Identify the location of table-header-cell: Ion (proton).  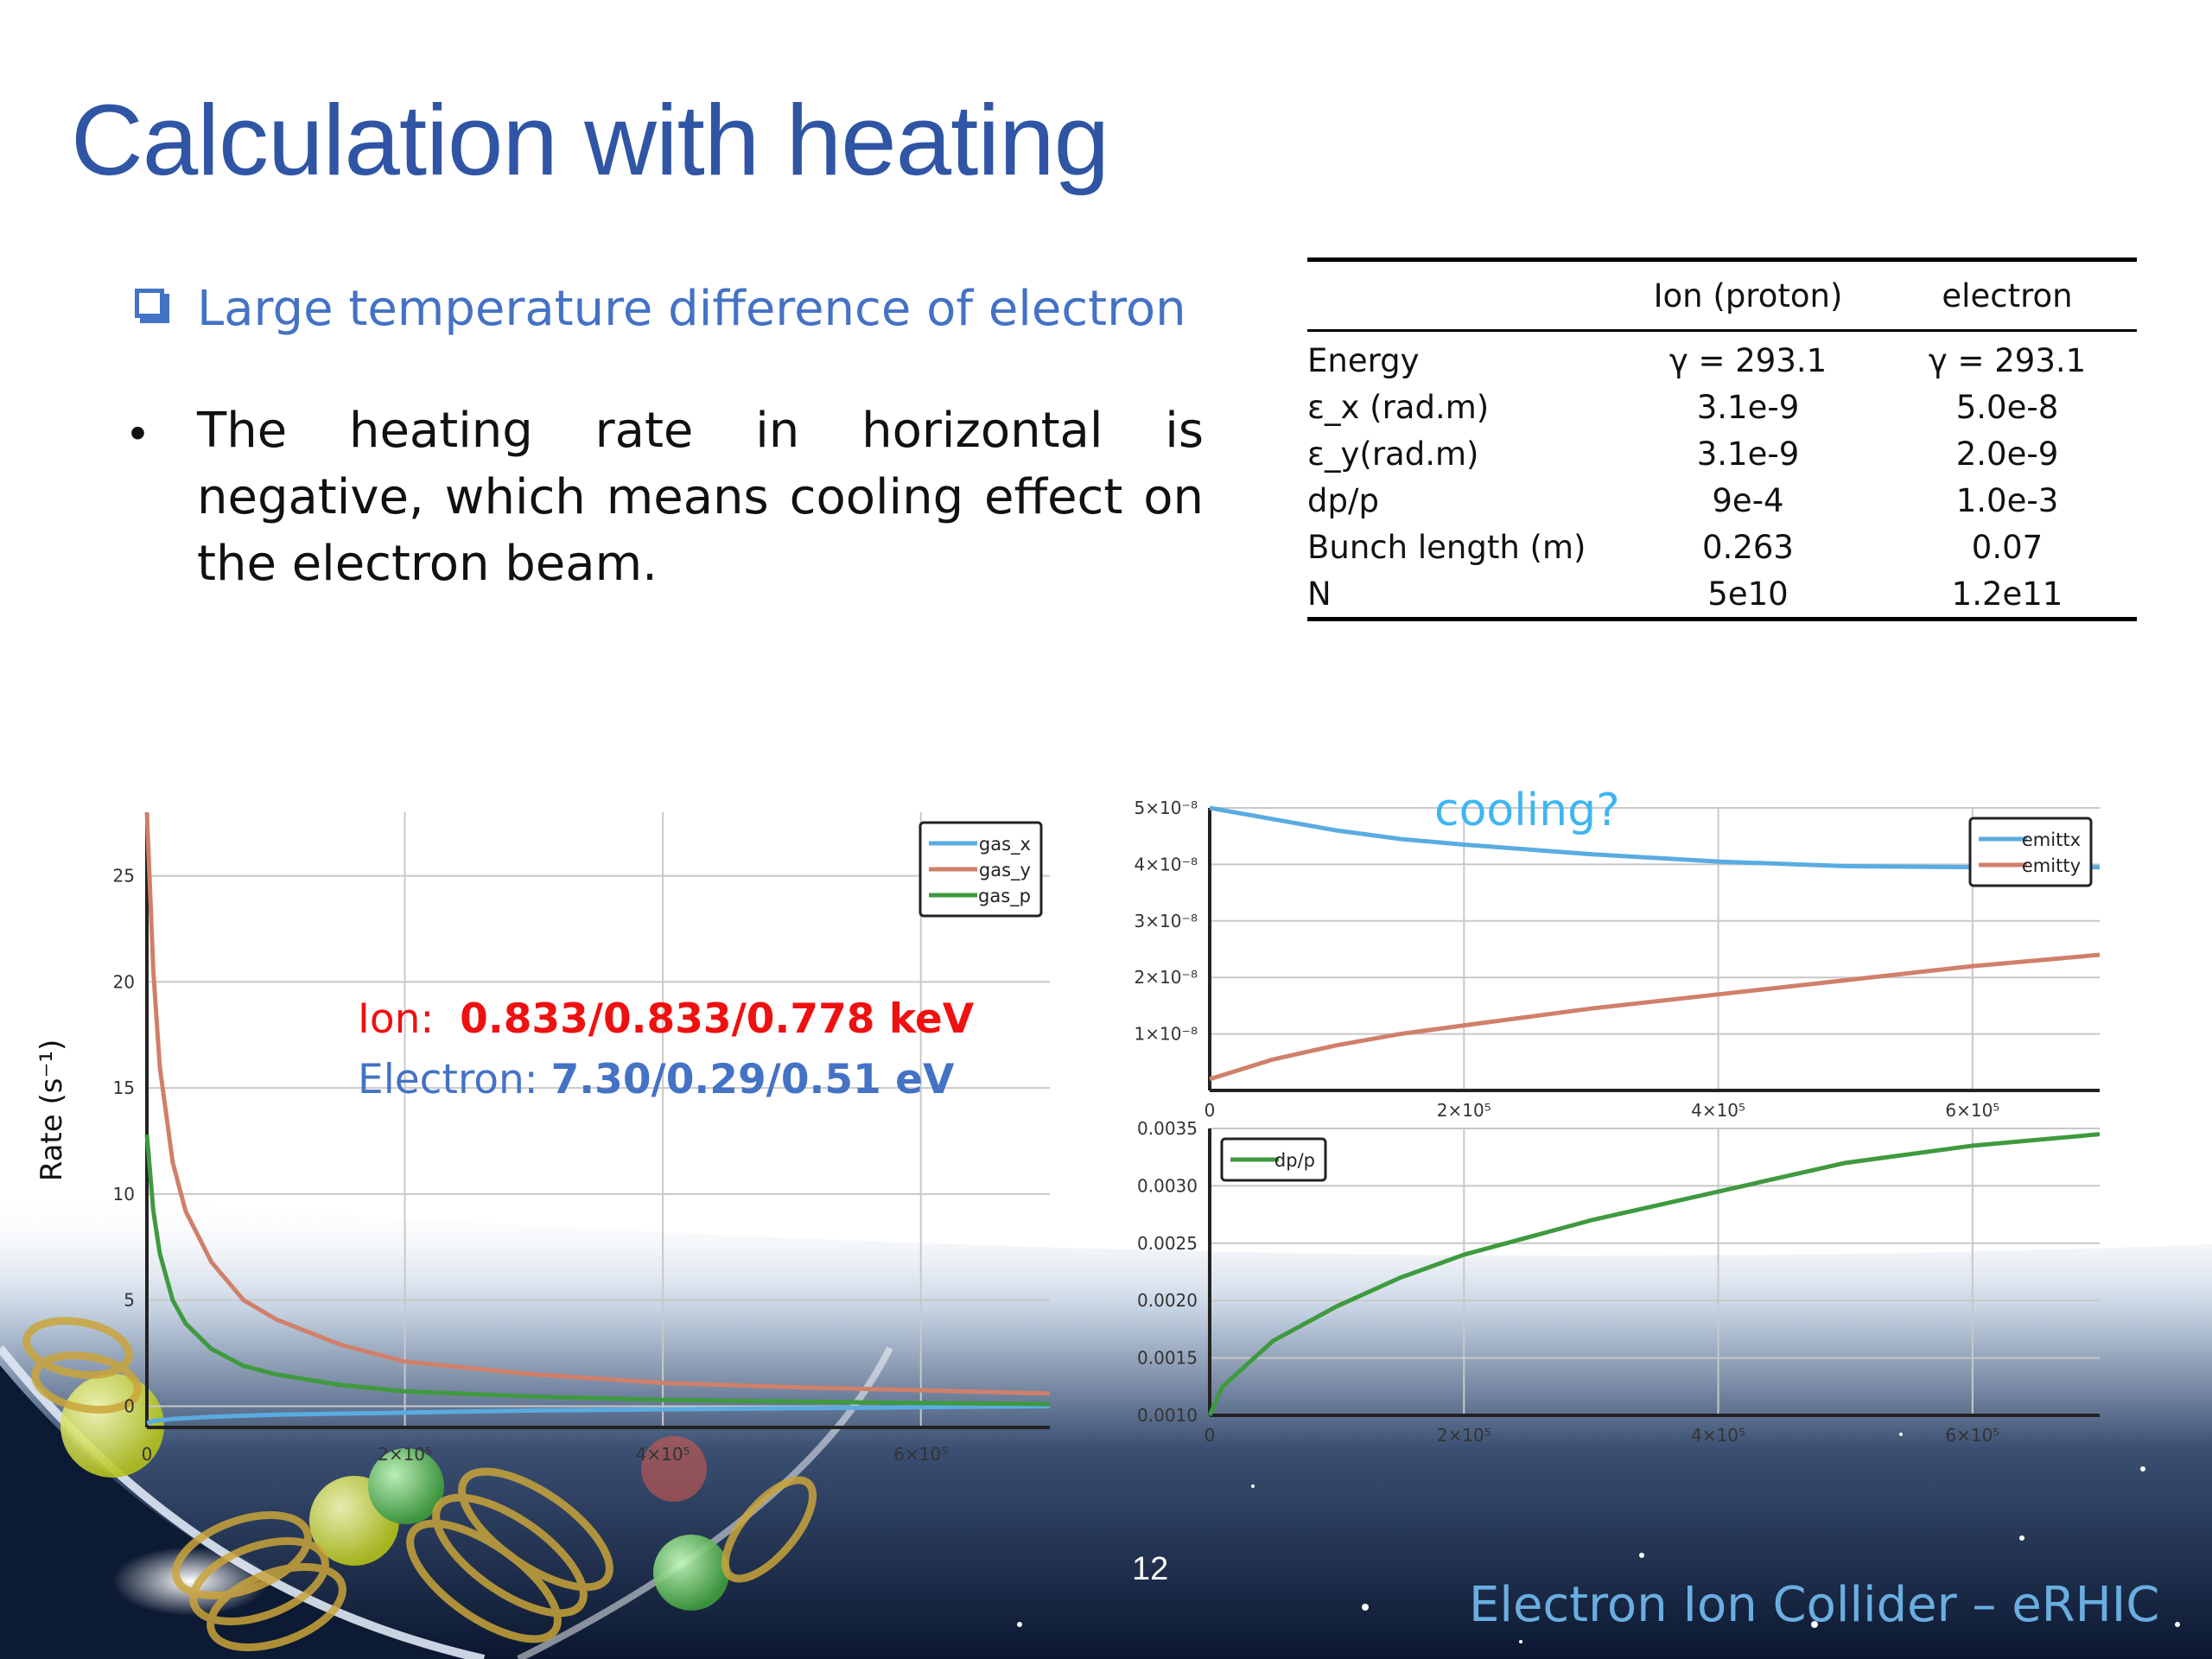
(1748, 295).